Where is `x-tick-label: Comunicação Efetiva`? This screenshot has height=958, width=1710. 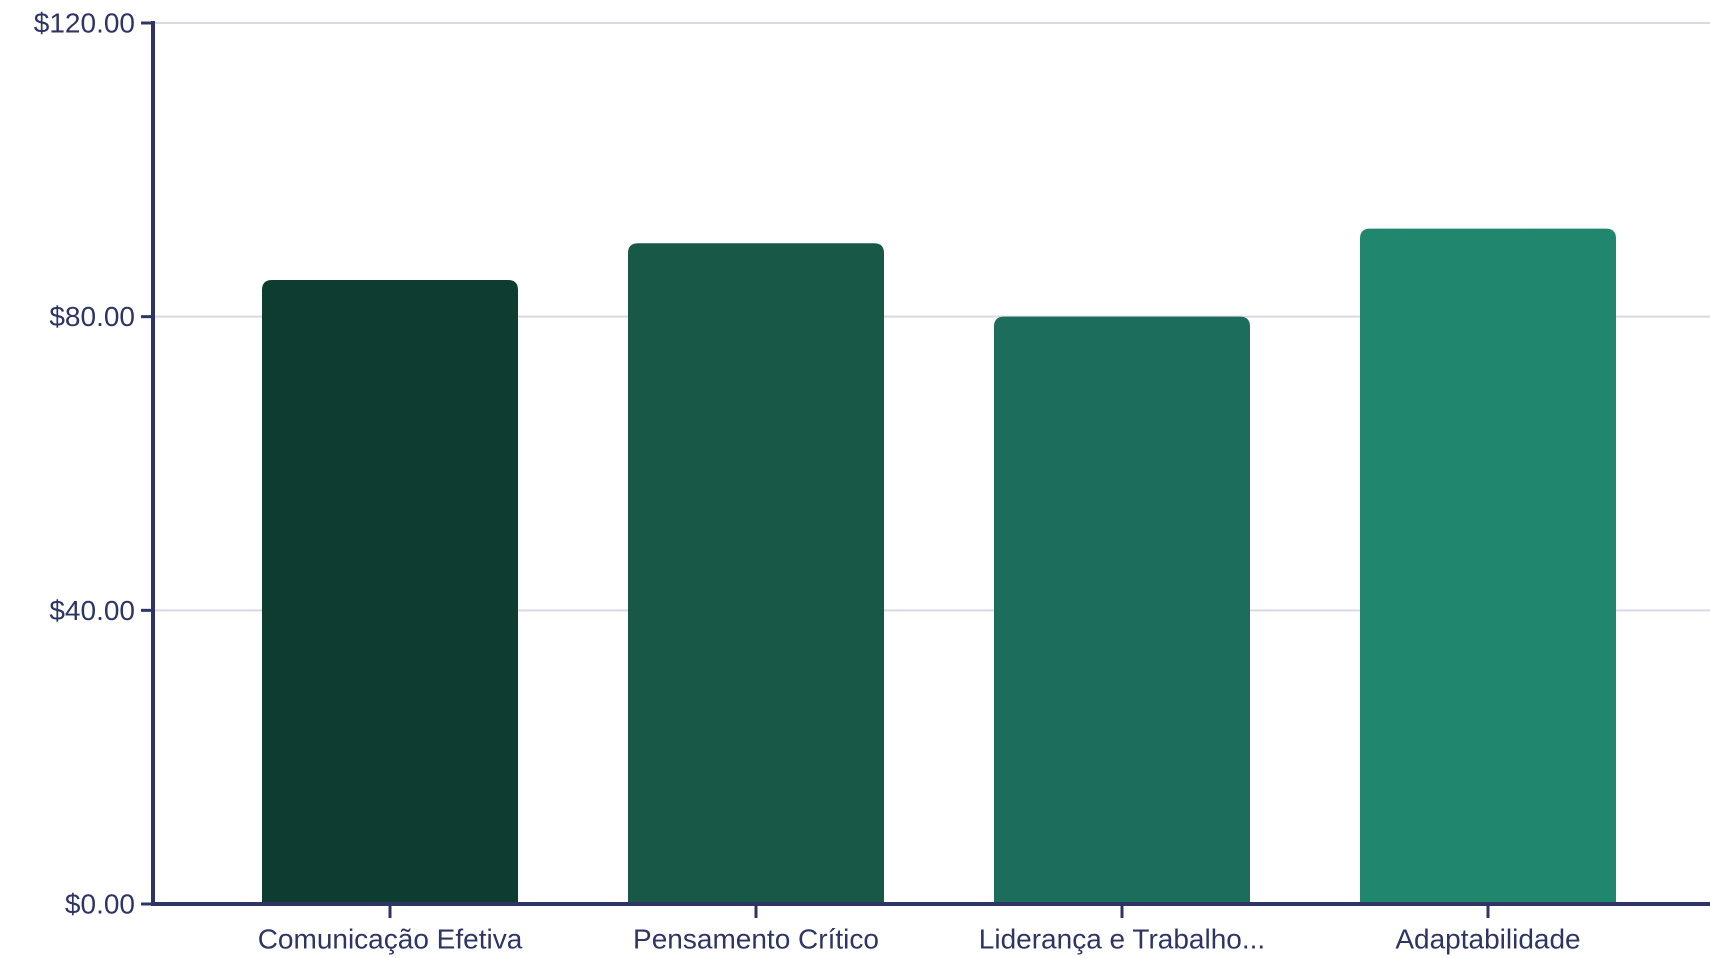
x-tick-label: Comunicação Efetiva is located at coordinates (390, 939).